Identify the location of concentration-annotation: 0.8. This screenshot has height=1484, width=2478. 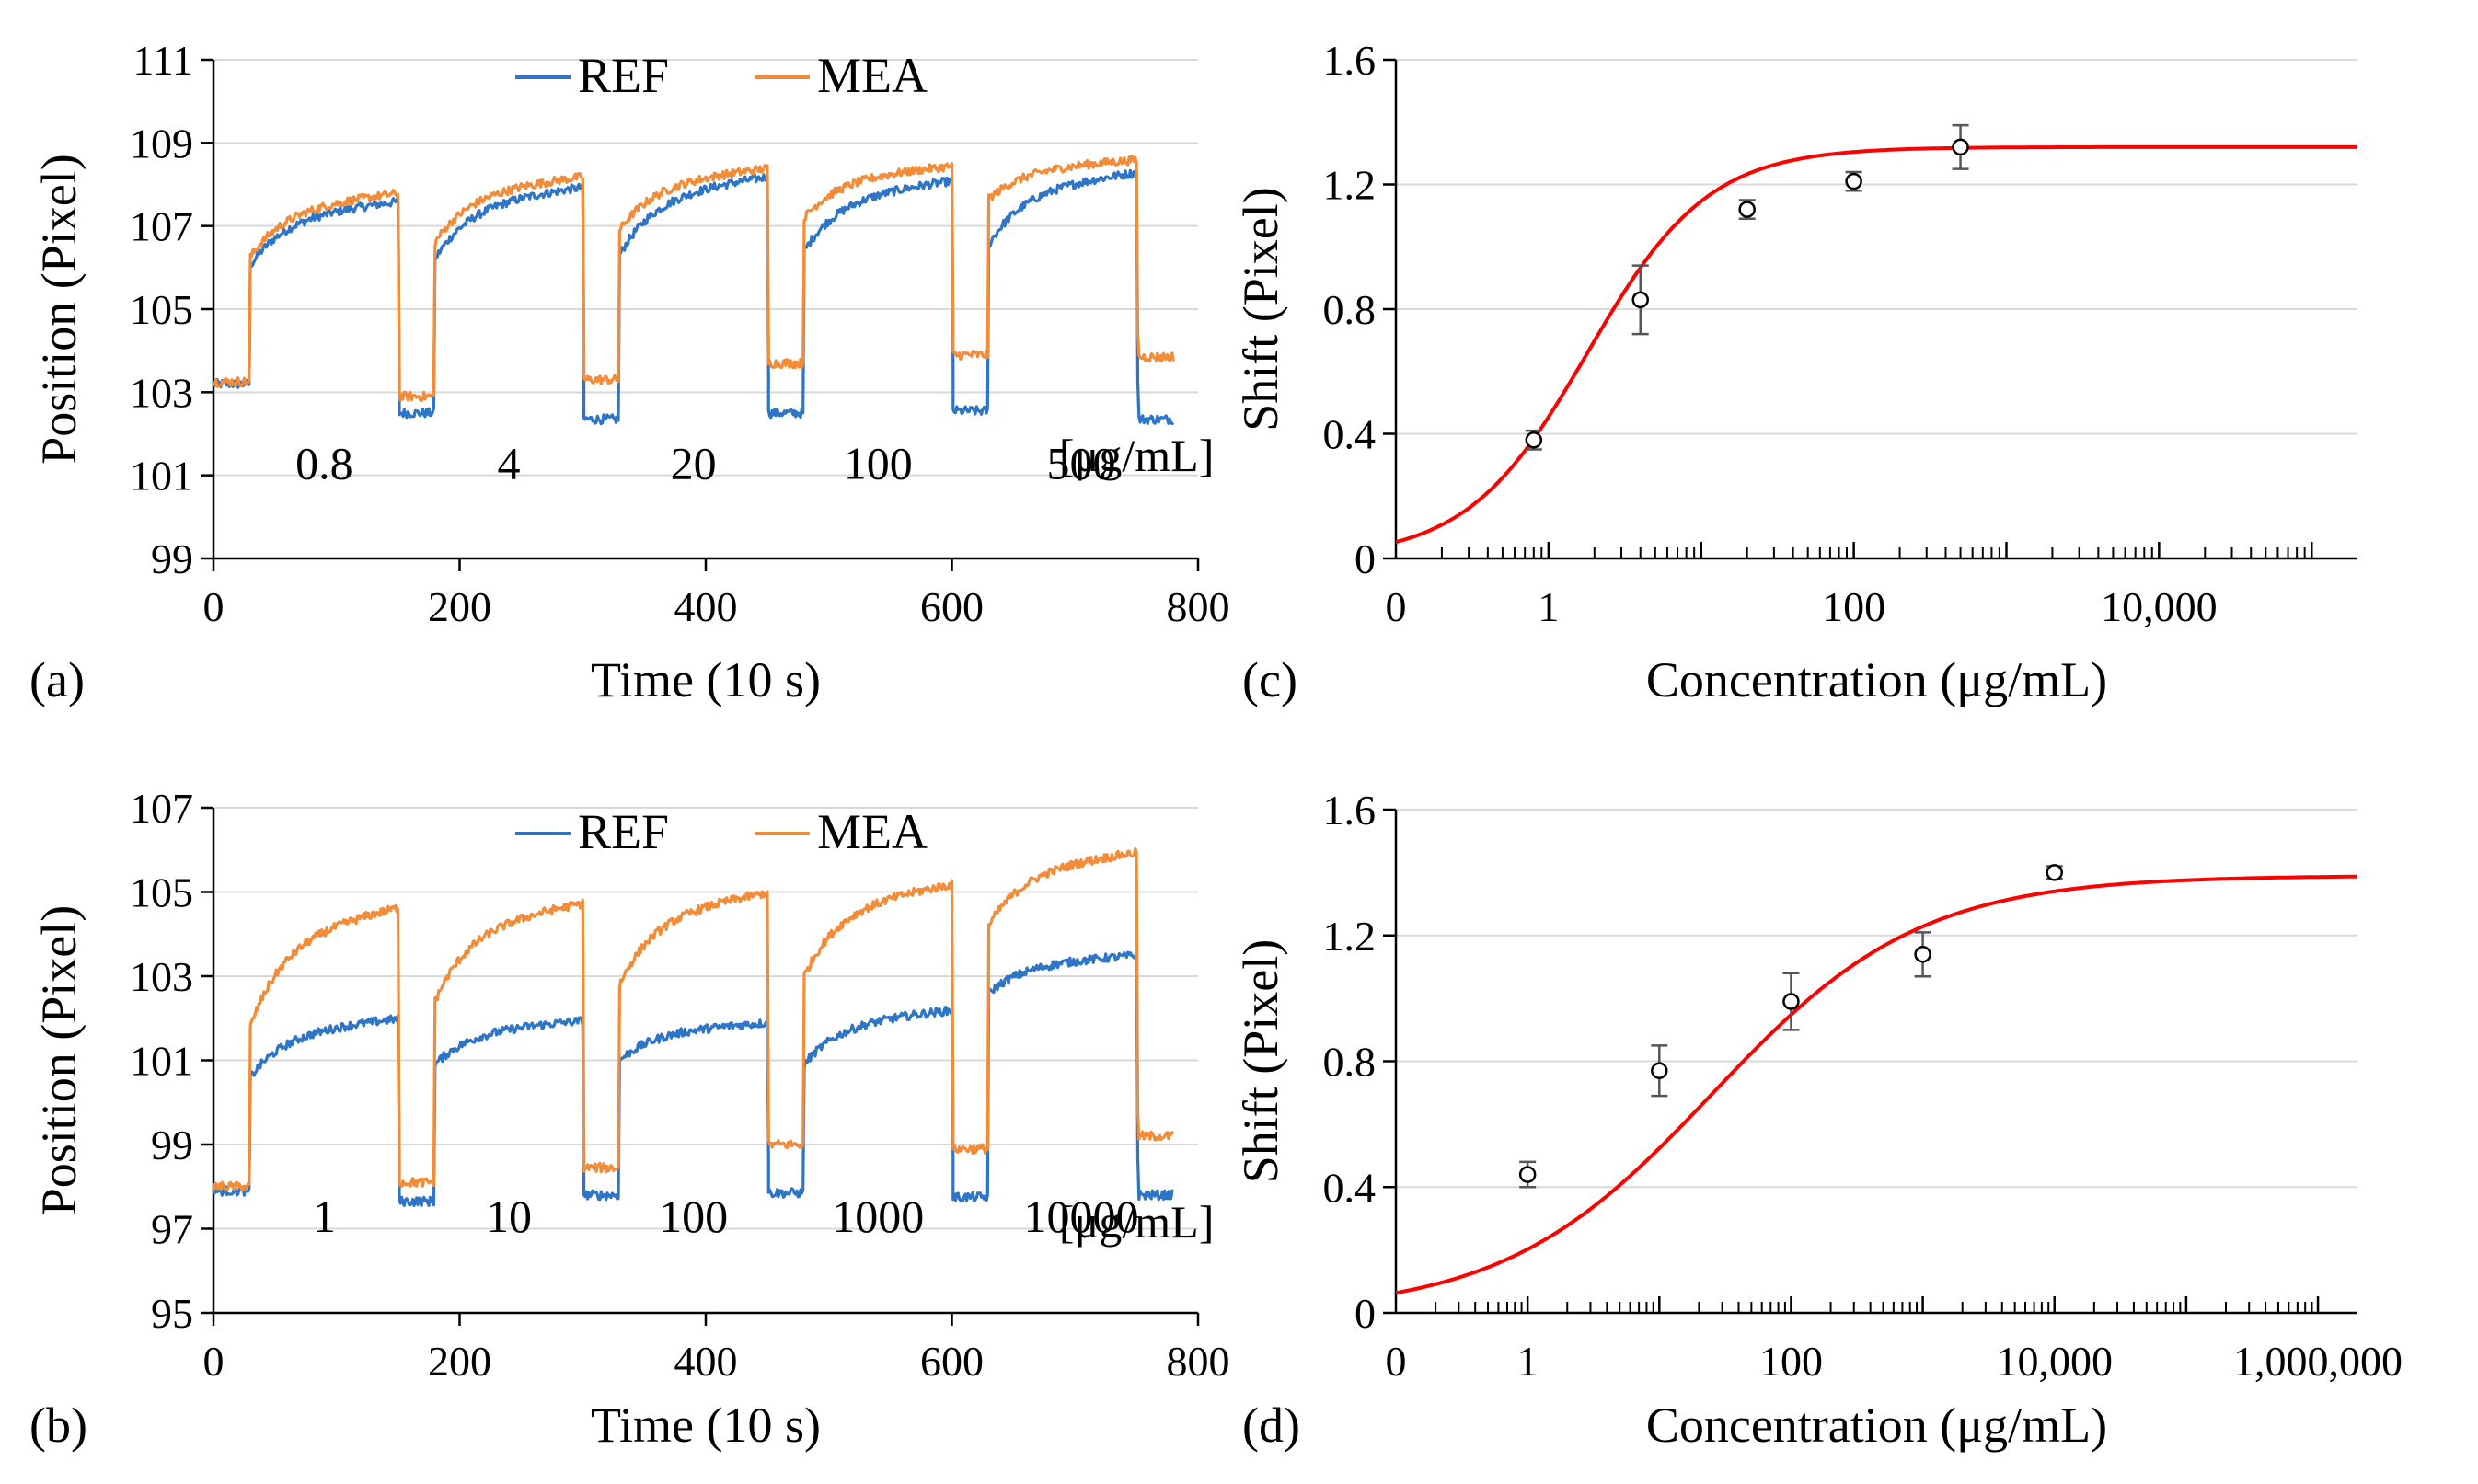
(324, 463).